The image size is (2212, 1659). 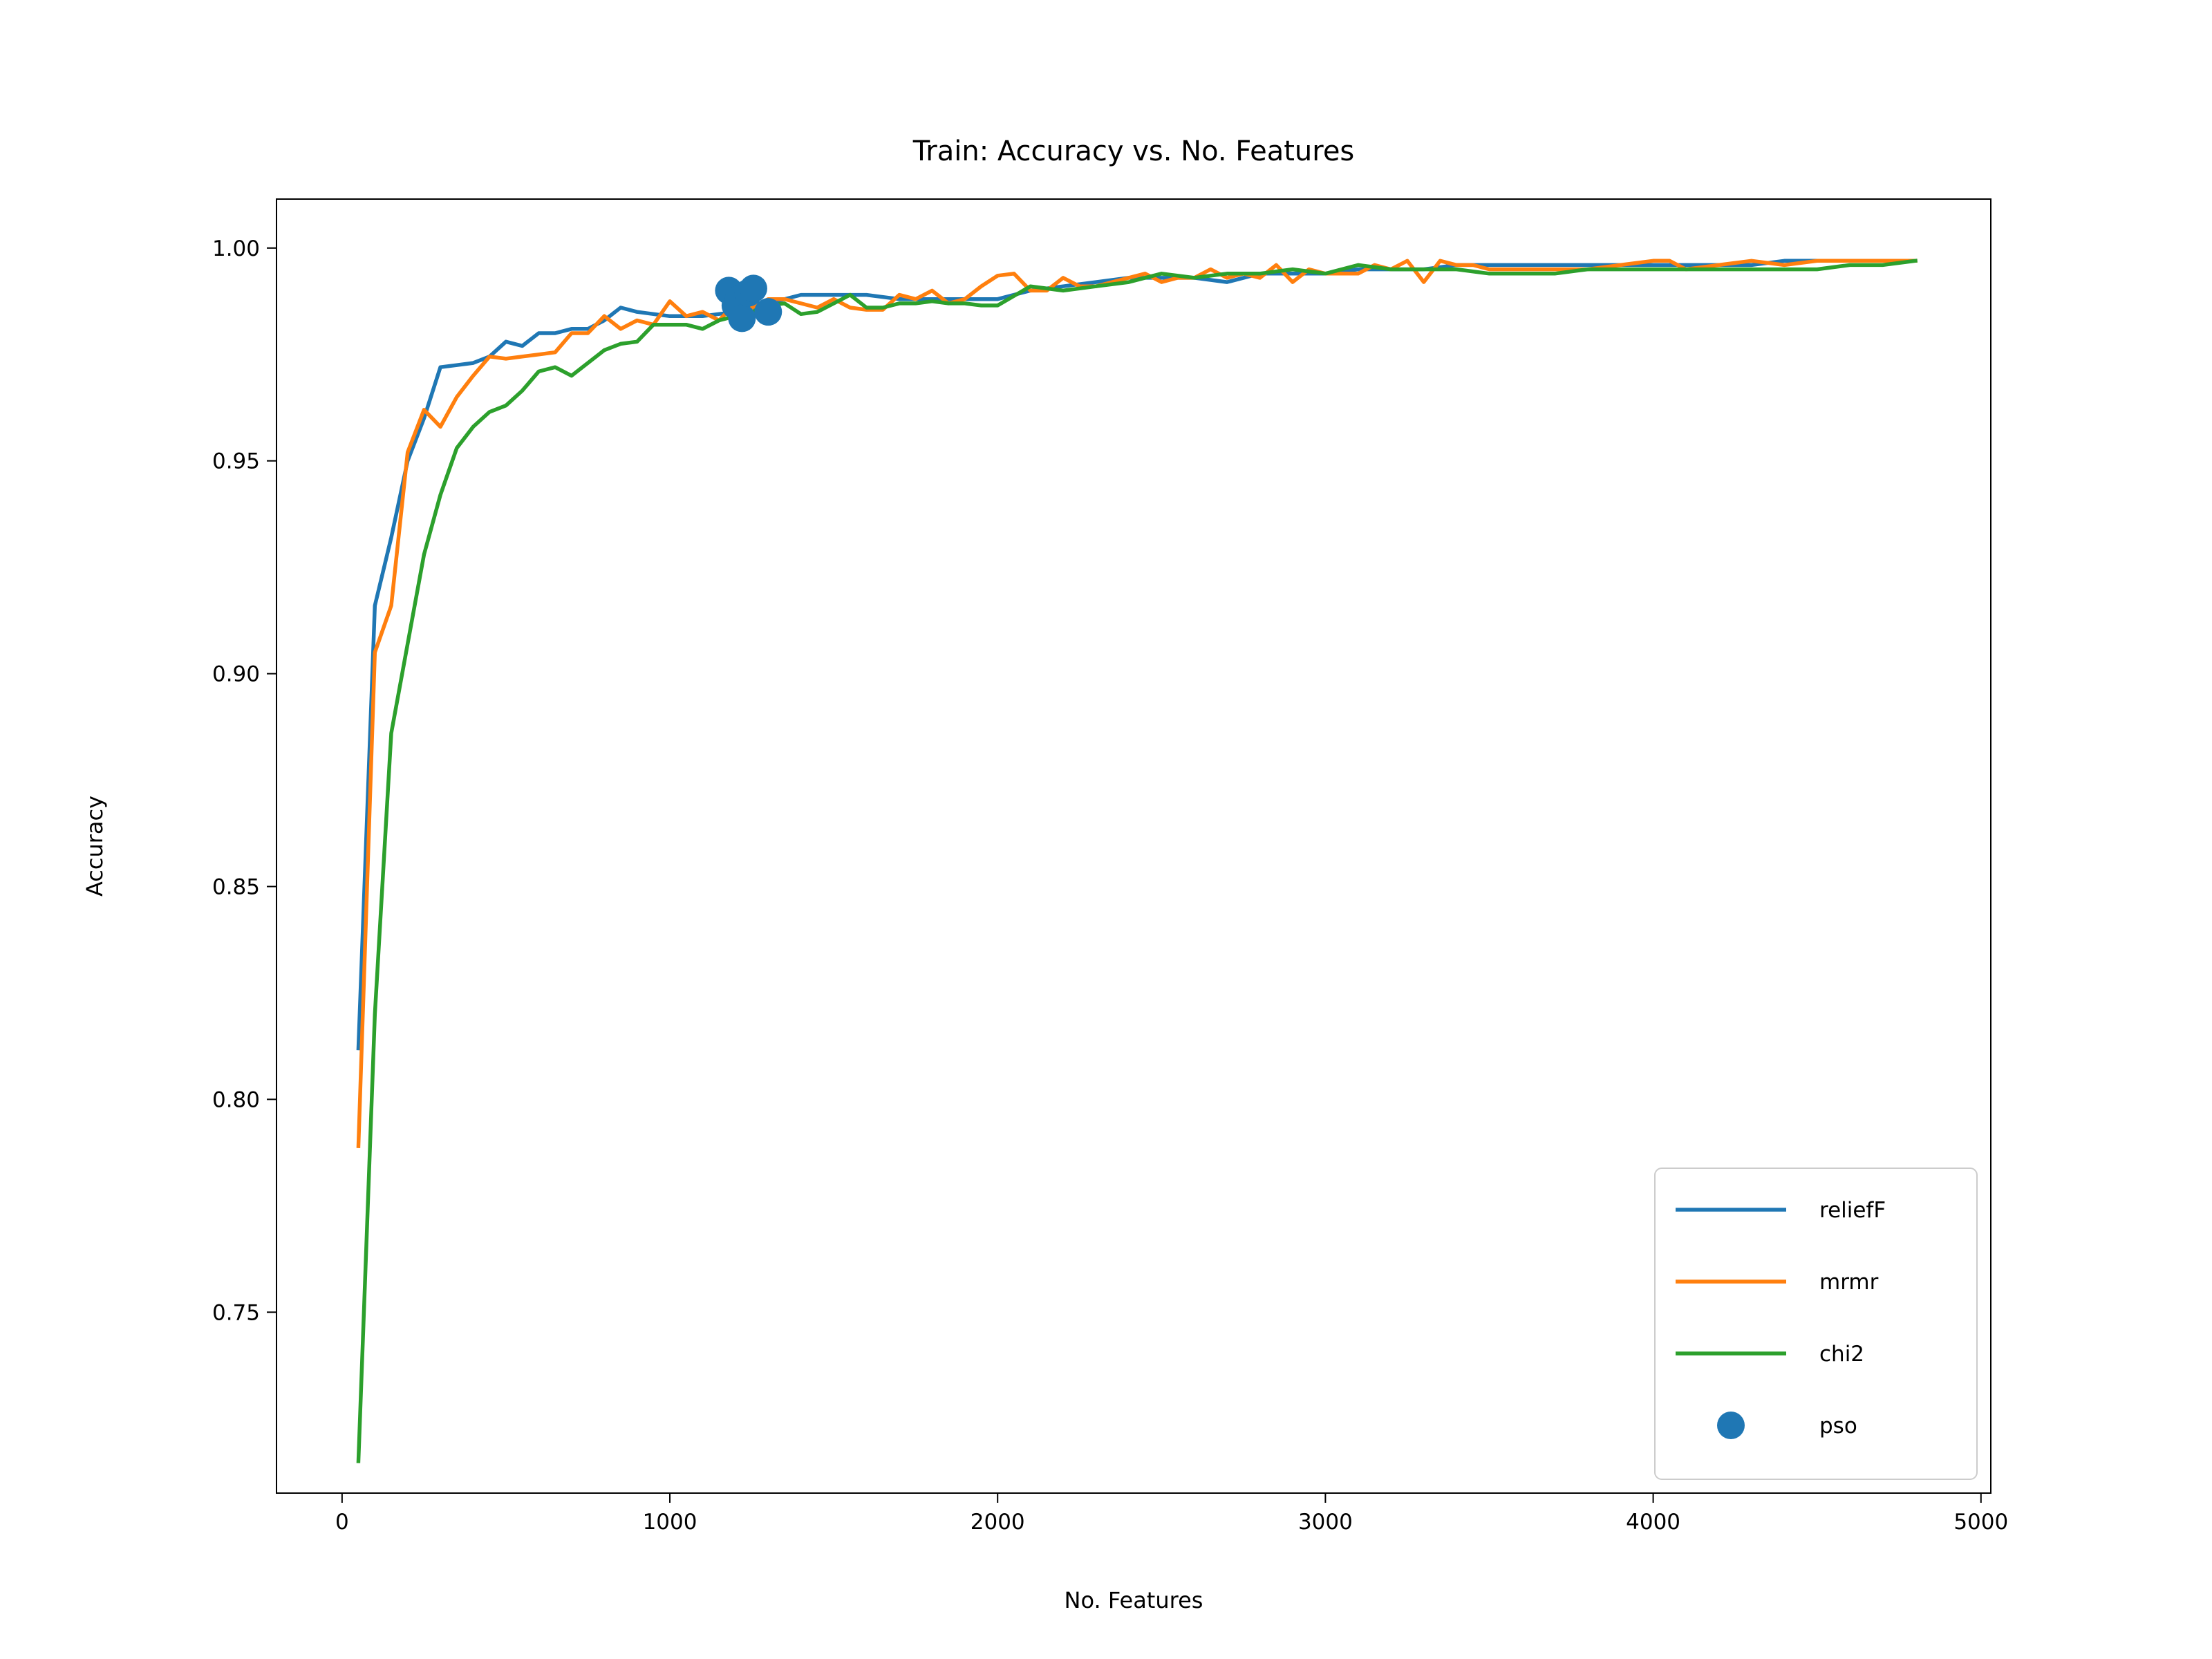 I want to click on legend-label-mrmr: mrmr, so click(x=1849, y=1282).